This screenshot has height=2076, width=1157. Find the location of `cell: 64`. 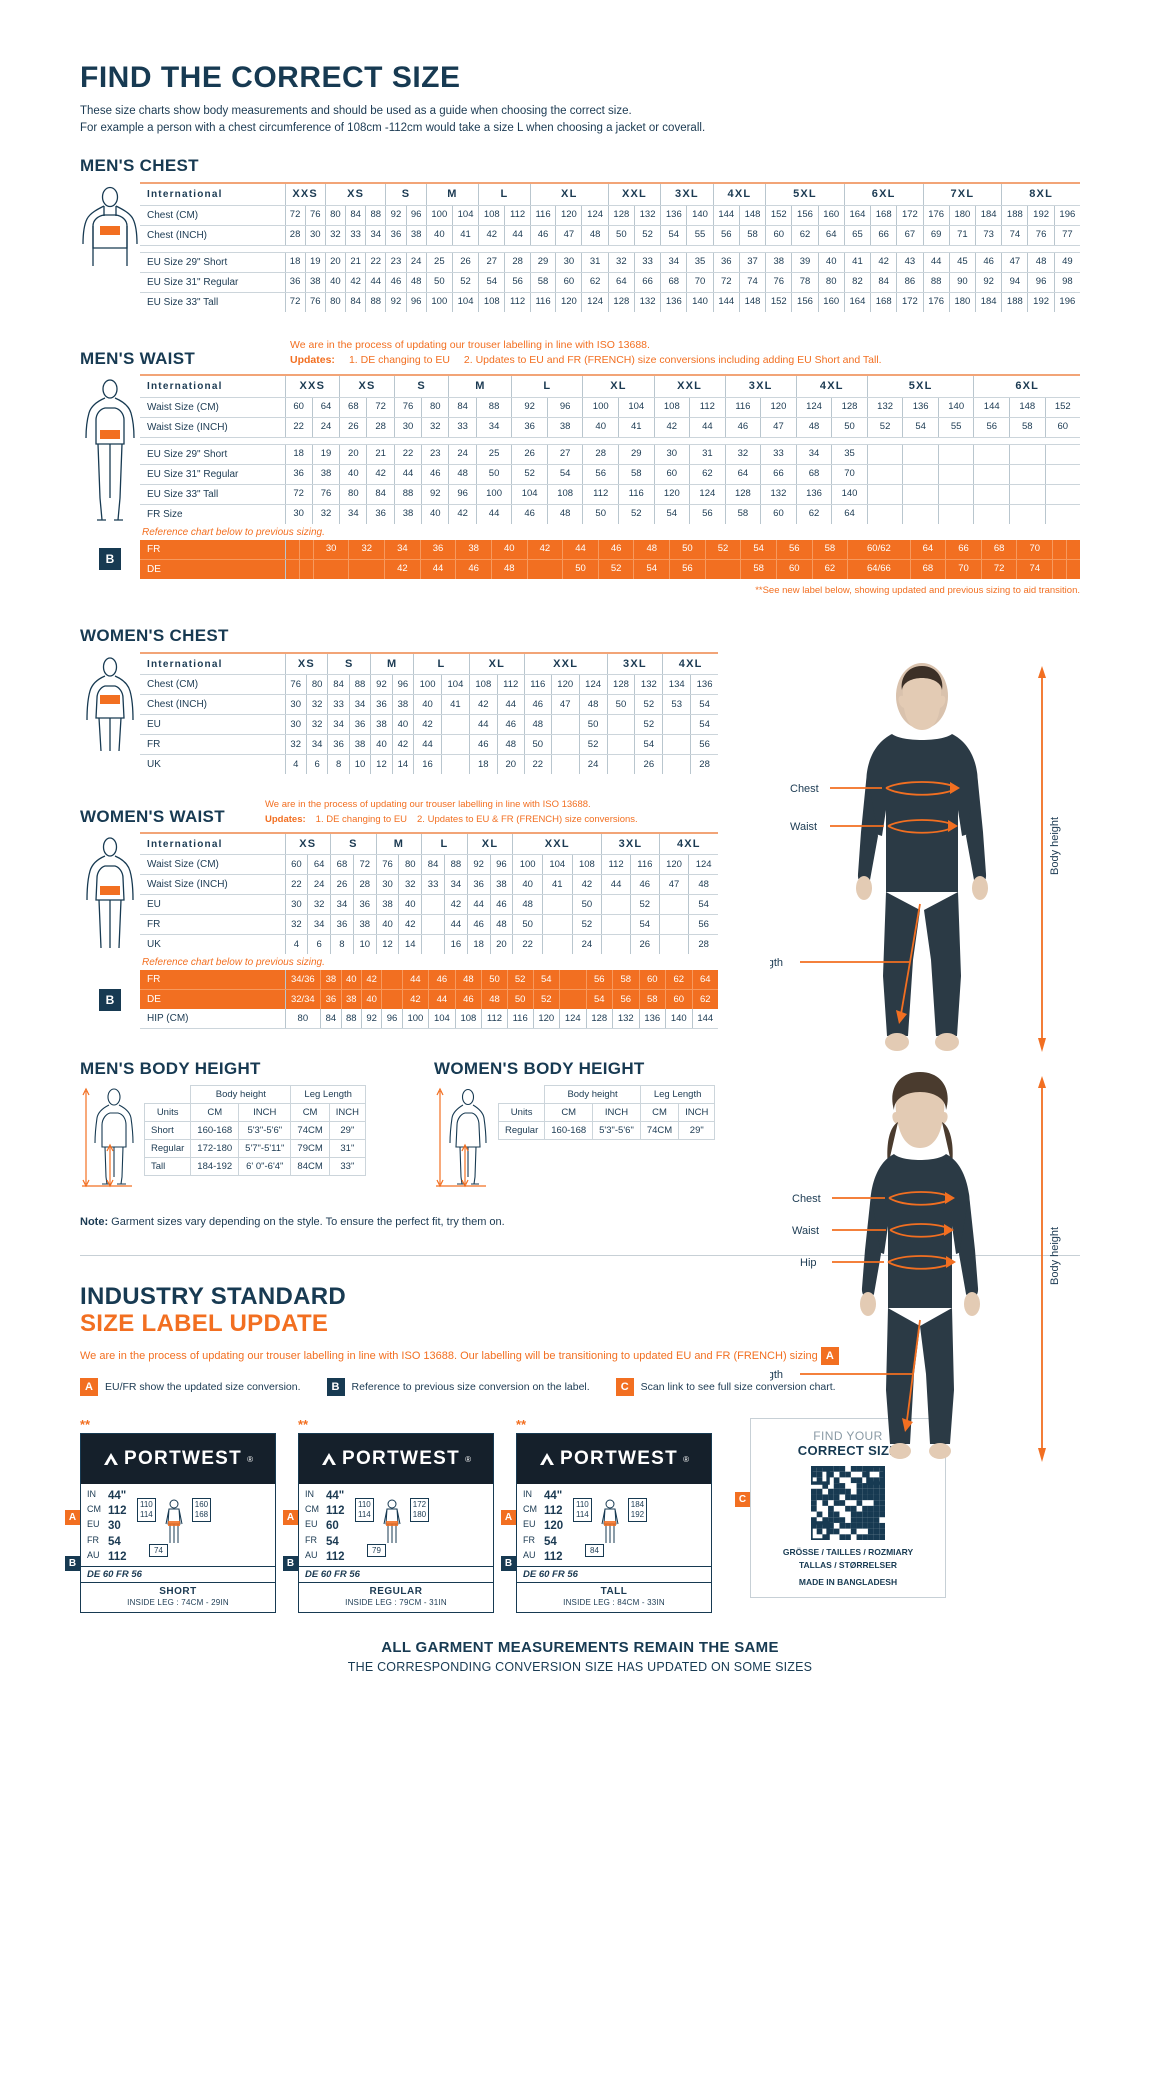

cell: 64 is located at coordinates (849, 514).